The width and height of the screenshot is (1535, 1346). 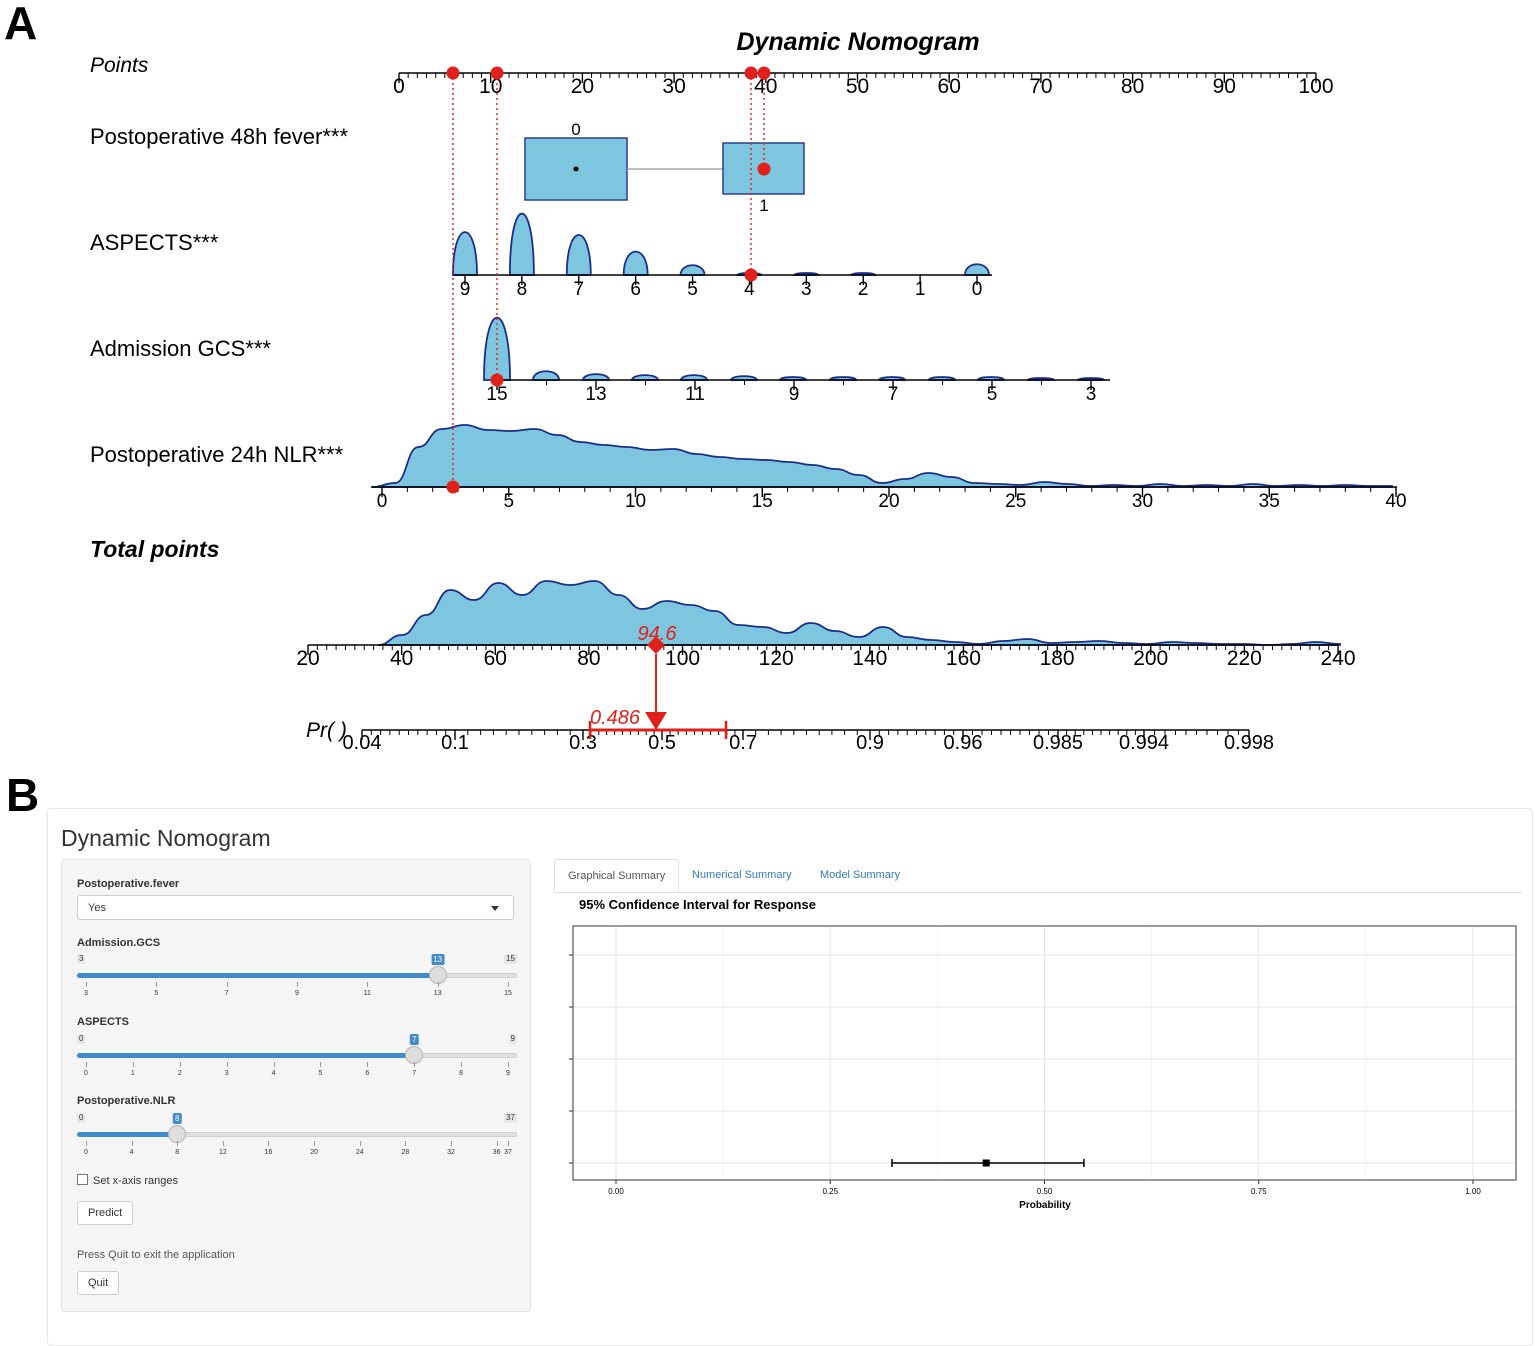 I want to click on slider-value-bubble: 7, so click(x=414, y=1039).